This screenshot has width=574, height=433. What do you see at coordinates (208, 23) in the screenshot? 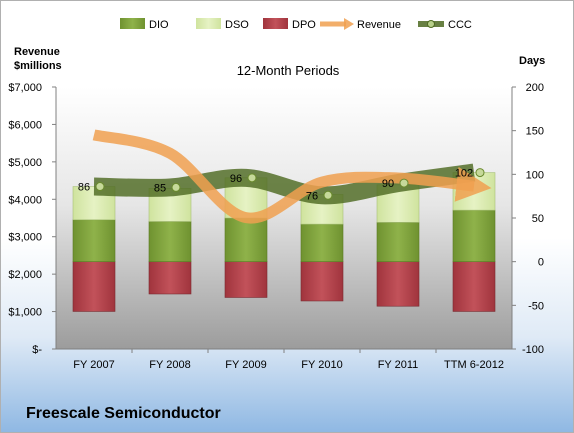
I see `legend-swatch-dso` at bounding box center [208, 23].